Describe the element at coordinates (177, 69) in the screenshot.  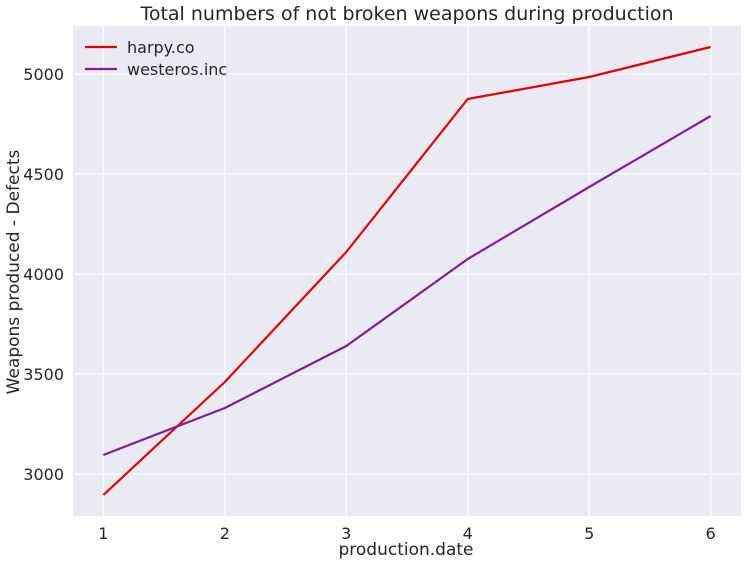
I see `legend-label: westeros.inc` at that location.